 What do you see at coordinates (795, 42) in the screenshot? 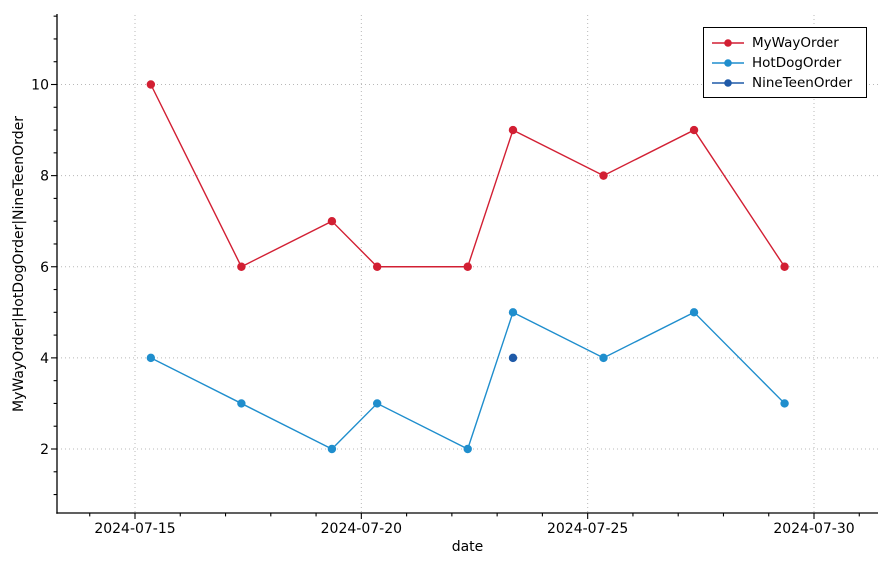
I see `legend-label: MyWayOrder` at bounding box center [795, 42].